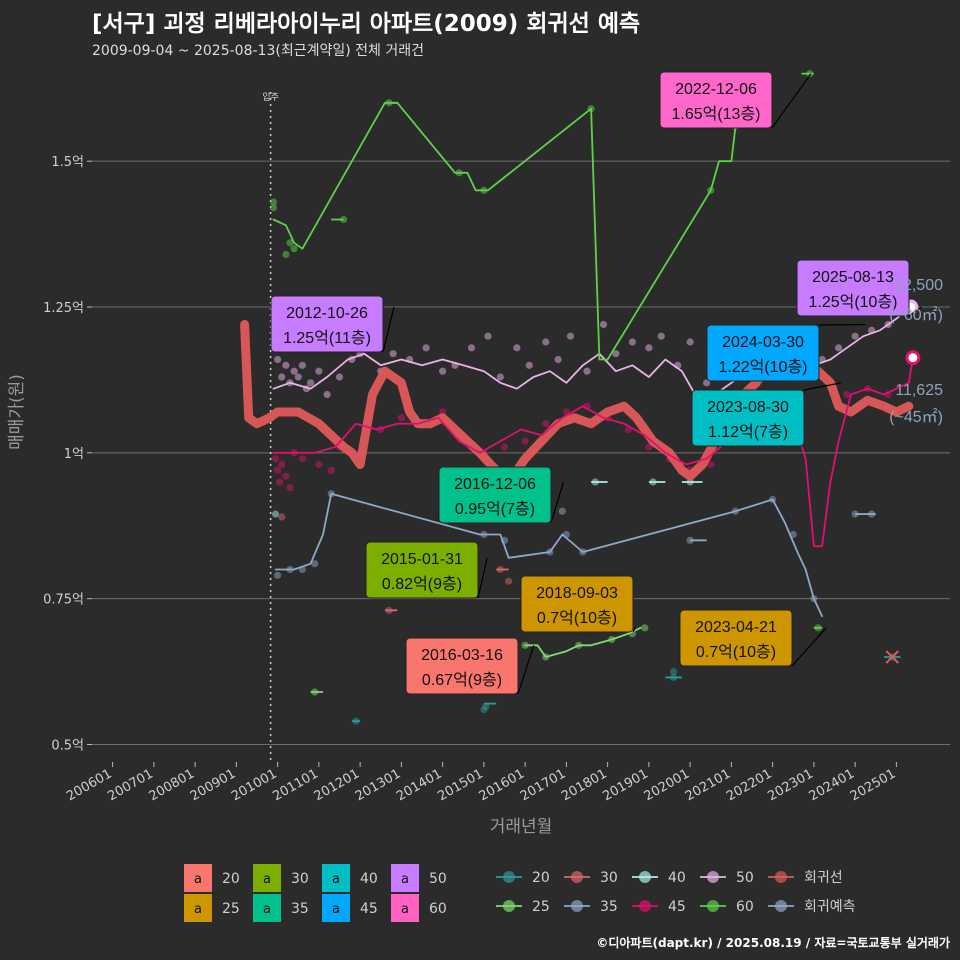 The image size is (960, 960). I want to click on x-tick-label: 201401, so click(419, 785).